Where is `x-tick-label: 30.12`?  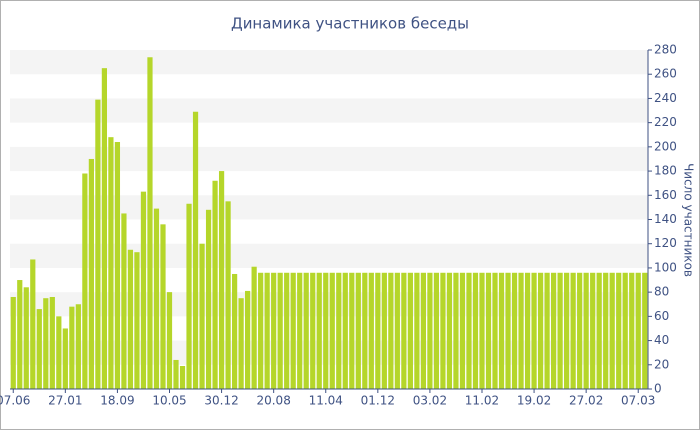
x-tick-label: 30.12 is located at coordinates (221, 401).